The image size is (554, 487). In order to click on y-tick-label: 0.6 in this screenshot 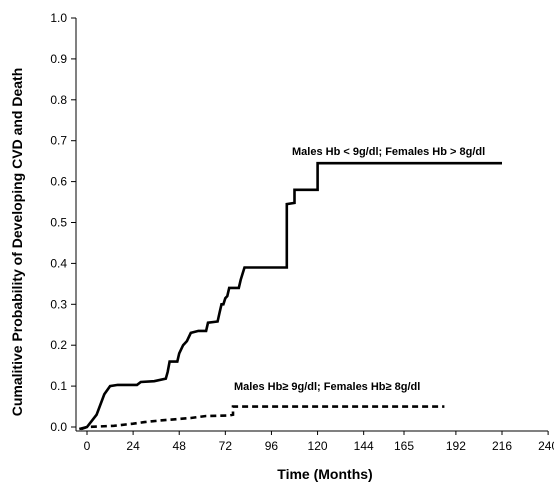, I will do `click(58, 182)`.